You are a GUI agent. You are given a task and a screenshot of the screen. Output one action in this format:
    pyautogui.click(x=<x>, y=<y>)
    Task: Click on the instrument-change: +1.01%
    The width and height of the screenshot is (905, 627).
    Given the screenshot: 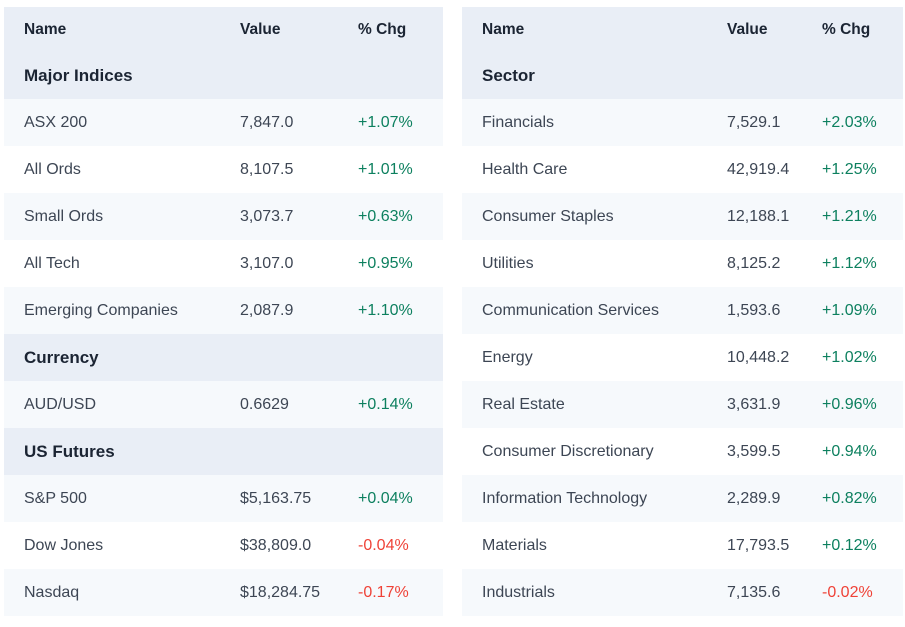 What is the action you would take?
    pyautogui.click(x=385, y=169)
    